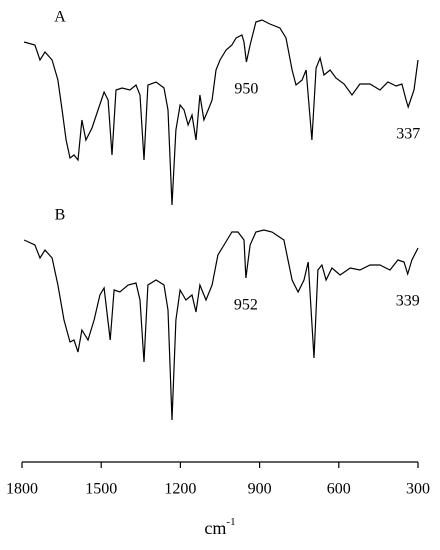 The width and height of the screenshot is (440, 550). I want to click on peak-annotation: 950, so click(246, 89).